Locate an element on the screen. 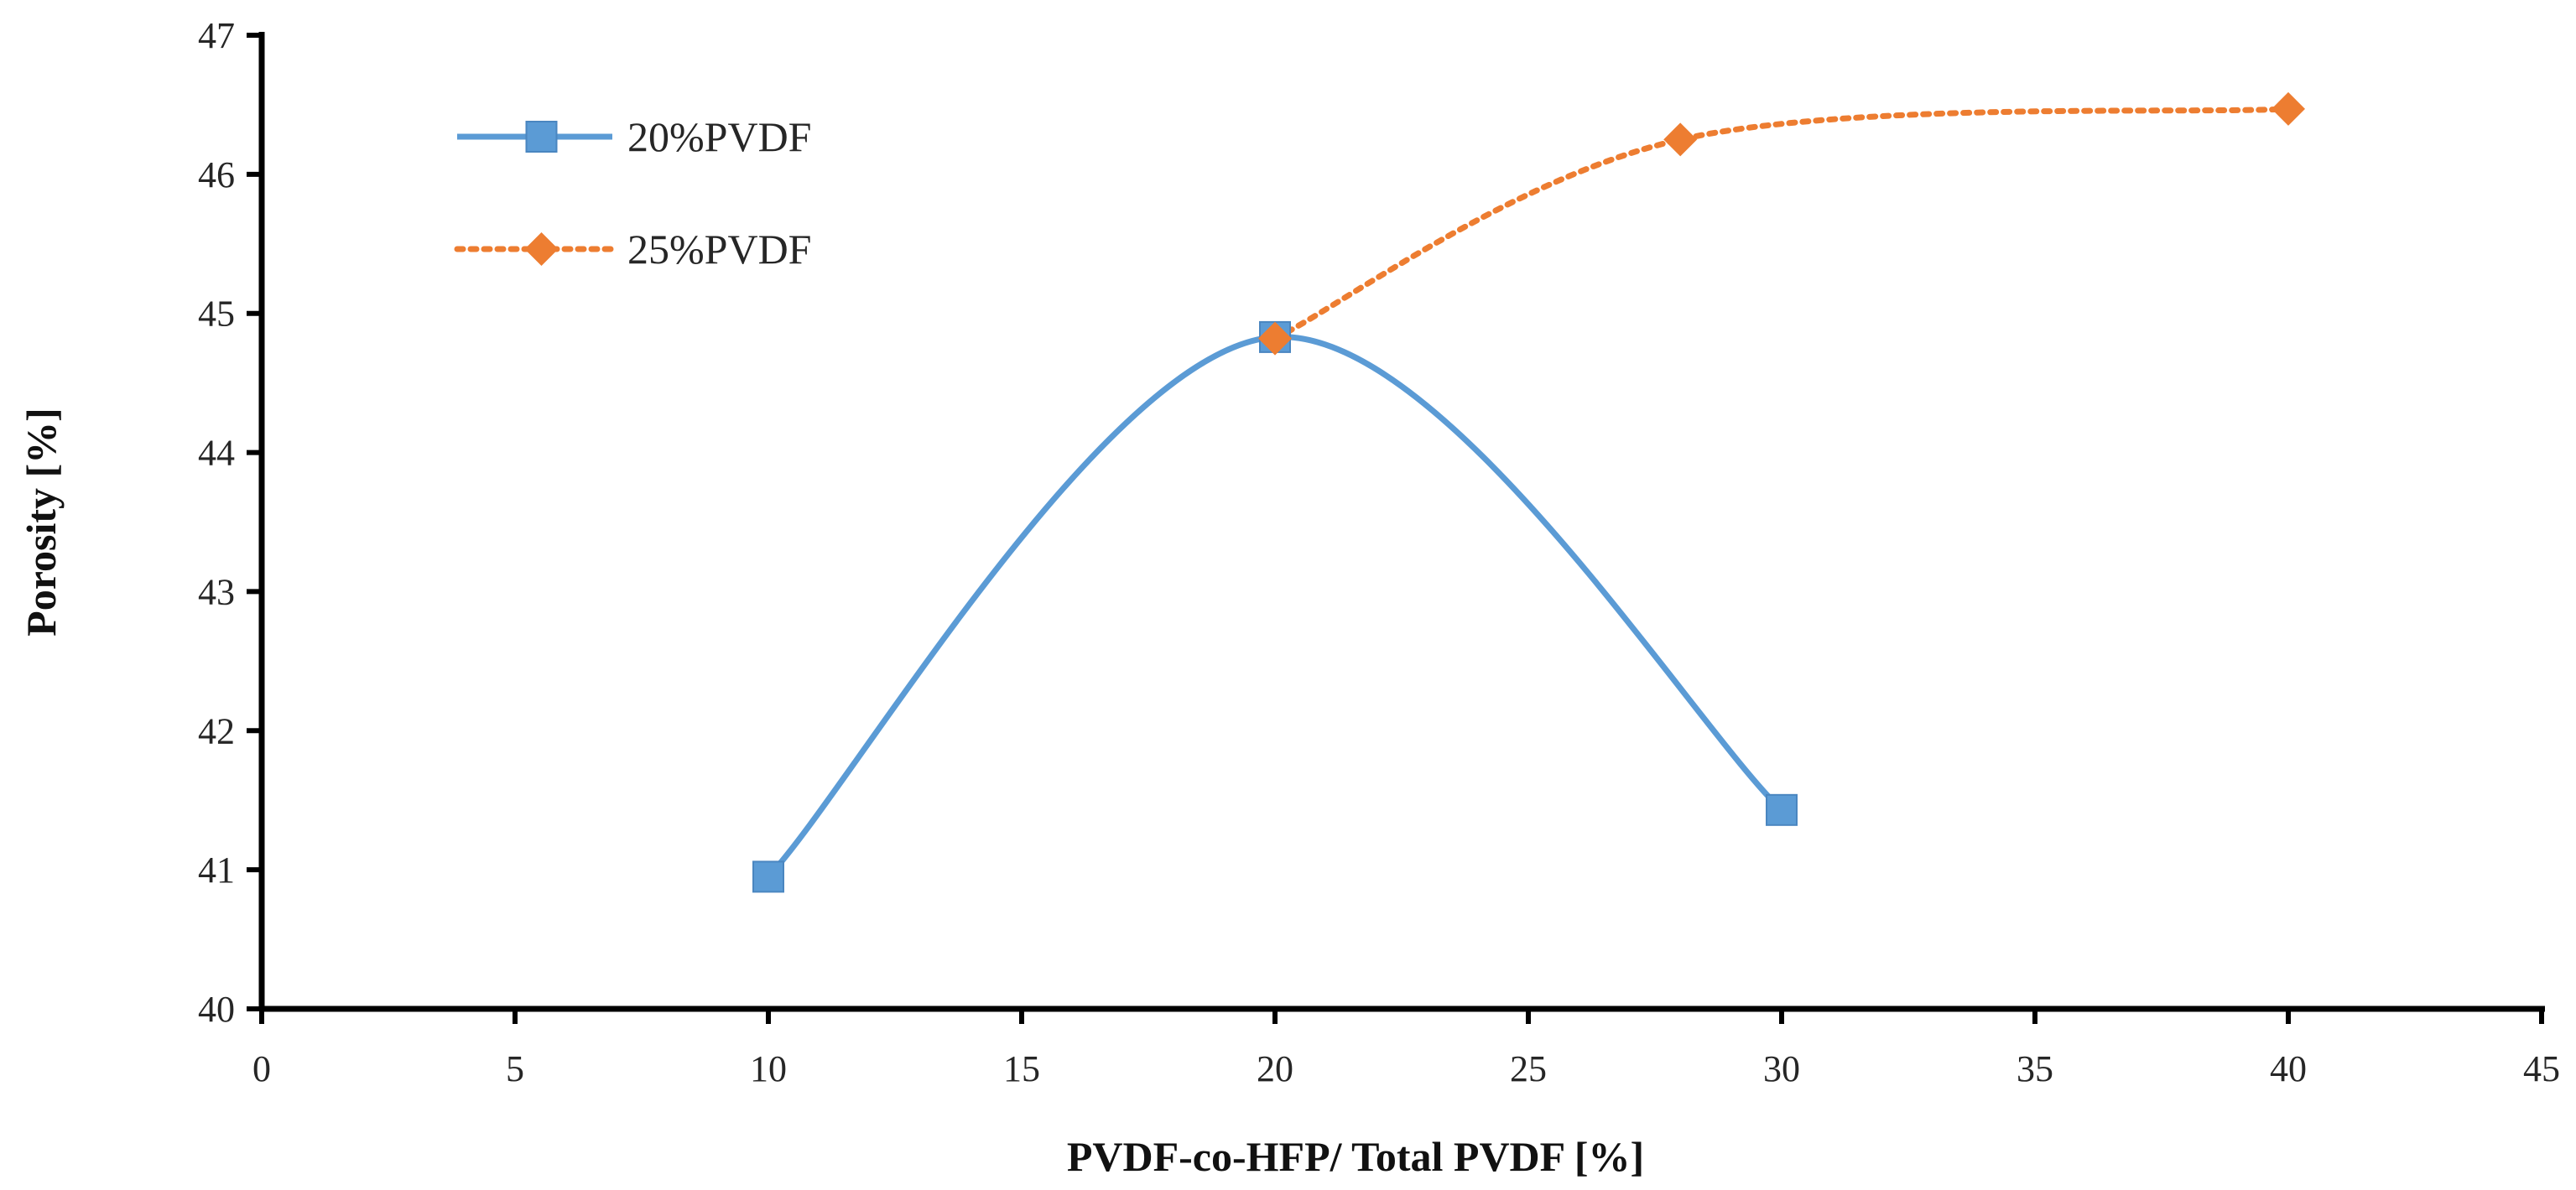 This screenshot has width=2576, height=1190. legend-label-20-pvdf: 20%PVDF is located at coordinates (719, 136).